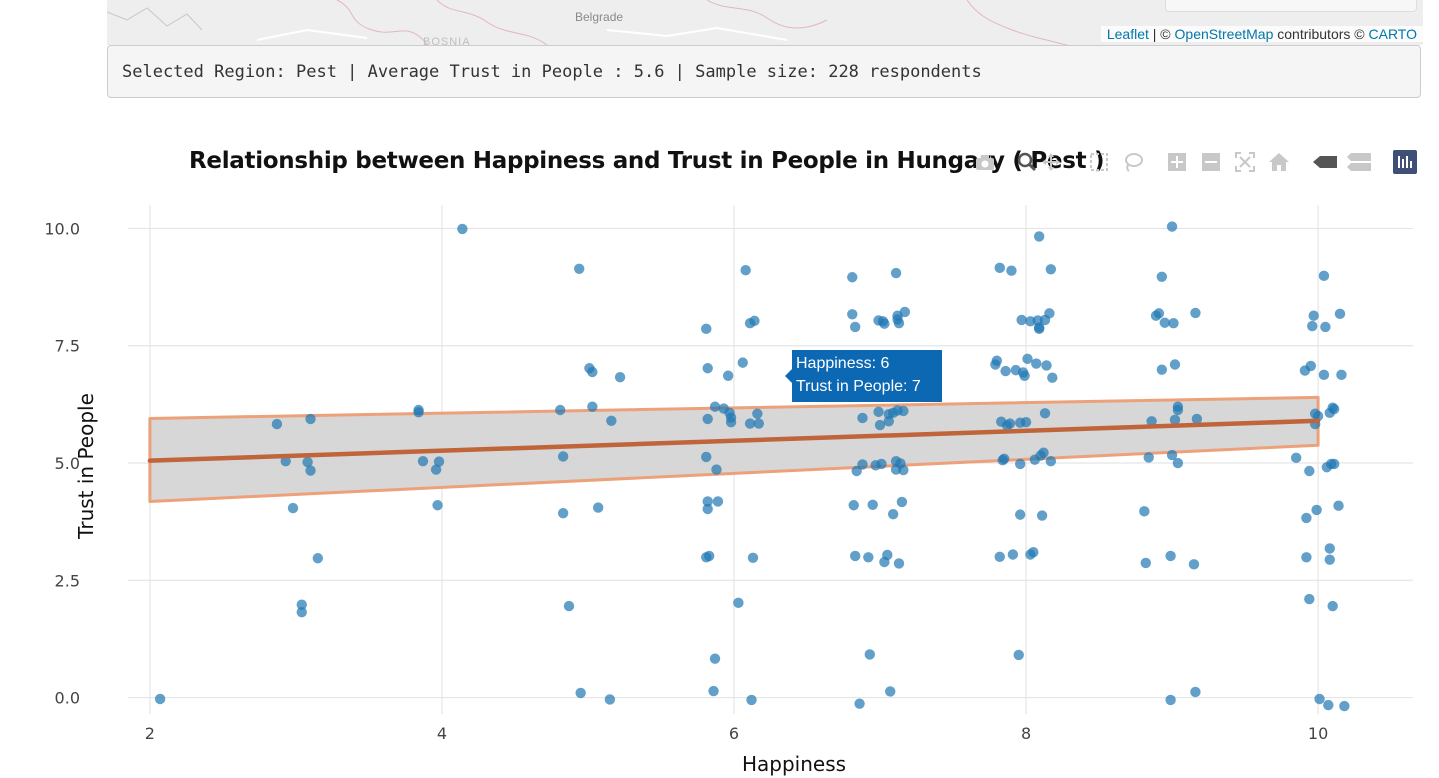 The image size is (1439, 778). What do you see at coordinates (1099, 162) in the screenshot?
I see `box-select-icon` at bounding box center [1099, 162].